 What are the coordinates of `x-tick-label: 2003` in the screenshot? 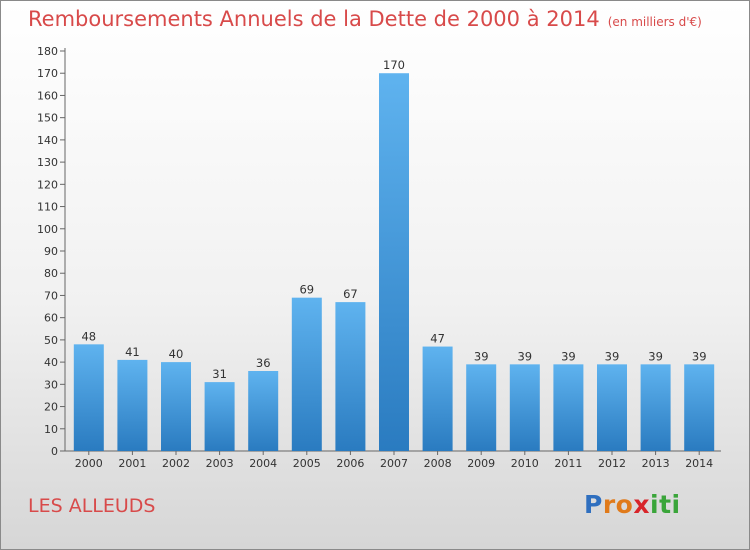 It's located at (220, 463).